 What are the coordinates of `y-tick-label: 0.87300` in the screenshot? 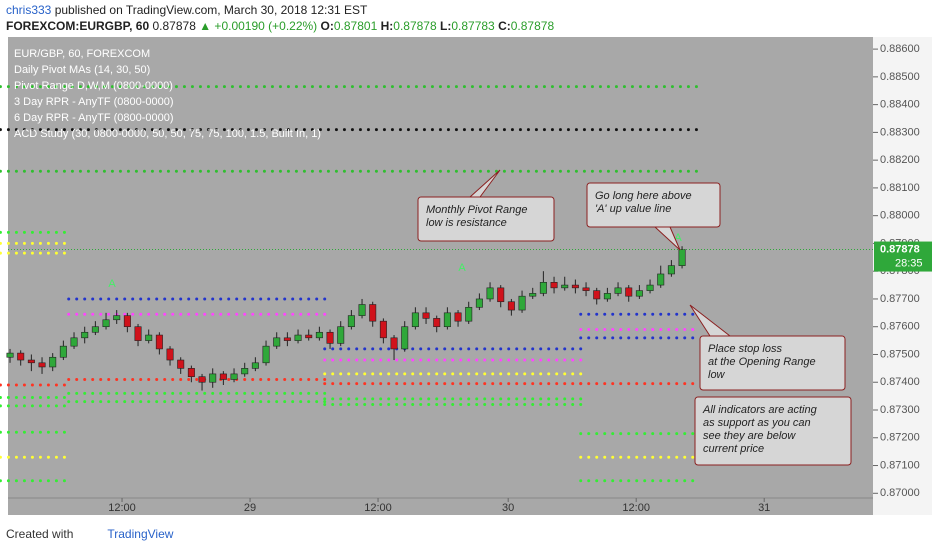 It's located at (900, 410).